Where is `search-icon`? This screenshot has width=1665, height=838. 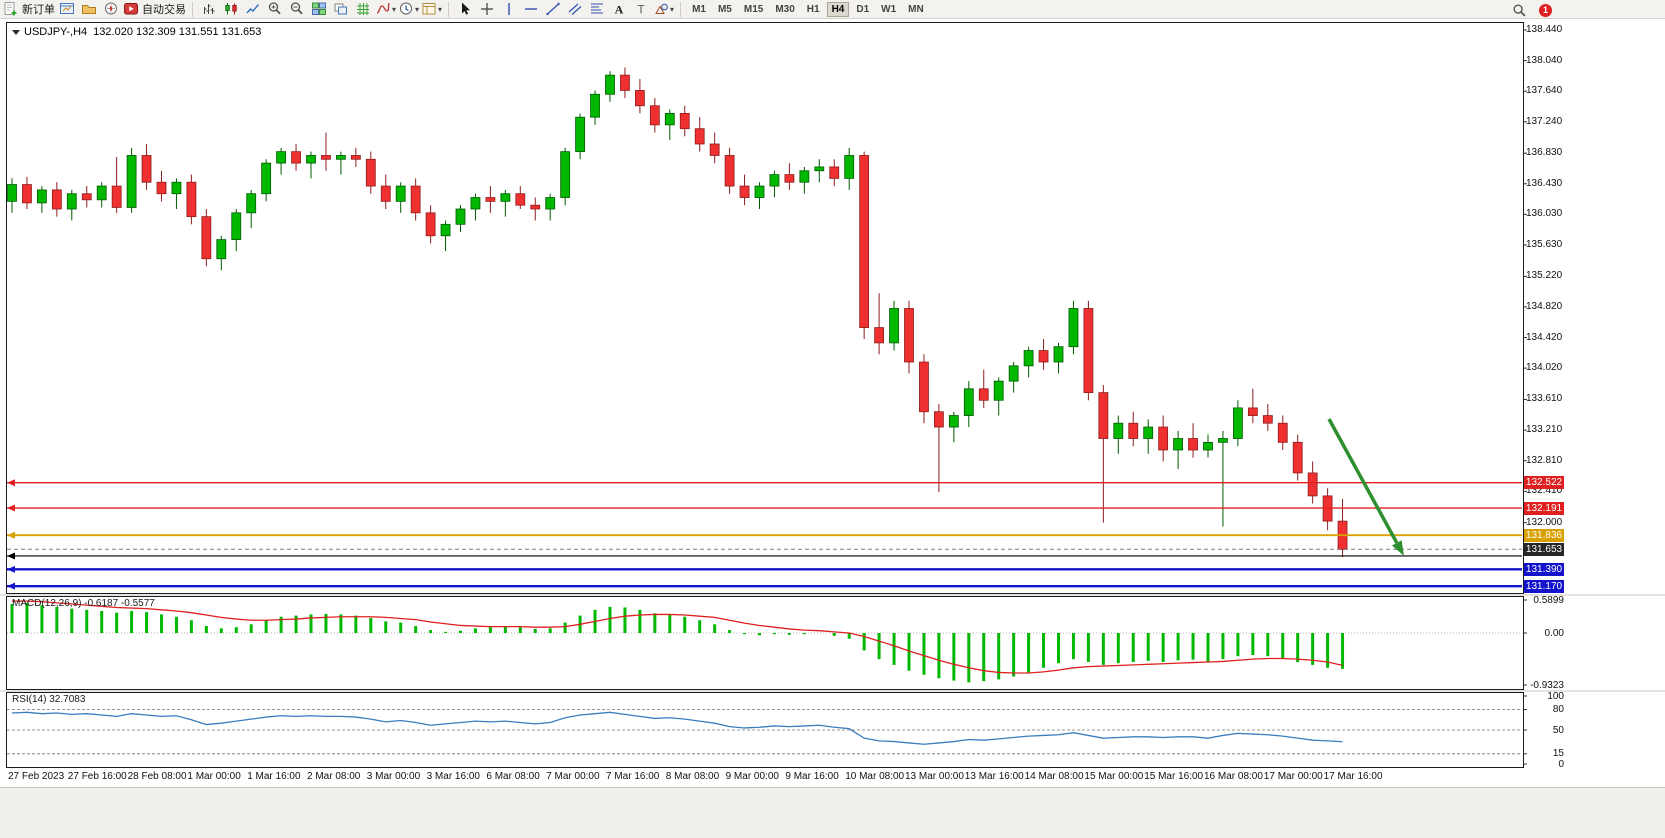
search-icon is located at coordinates (1518, 10).